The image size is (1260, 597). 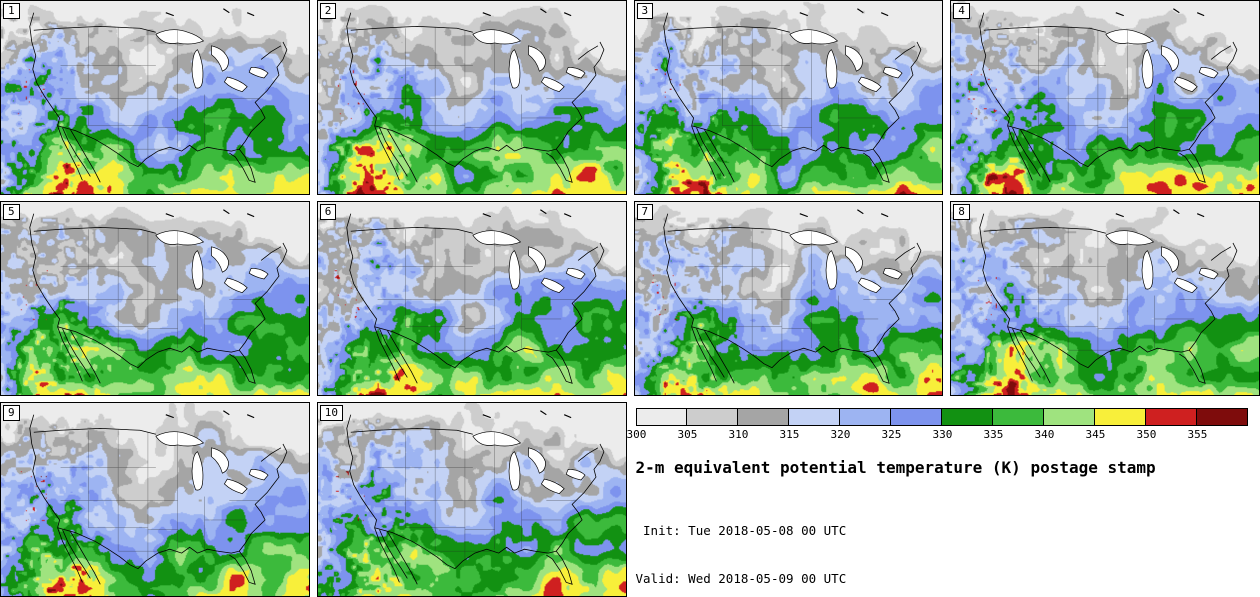 I want to click on colorbar-ticks: 300 305 310 315 320 325 330 335 340 345 350 355, so click(x=937, y=436).